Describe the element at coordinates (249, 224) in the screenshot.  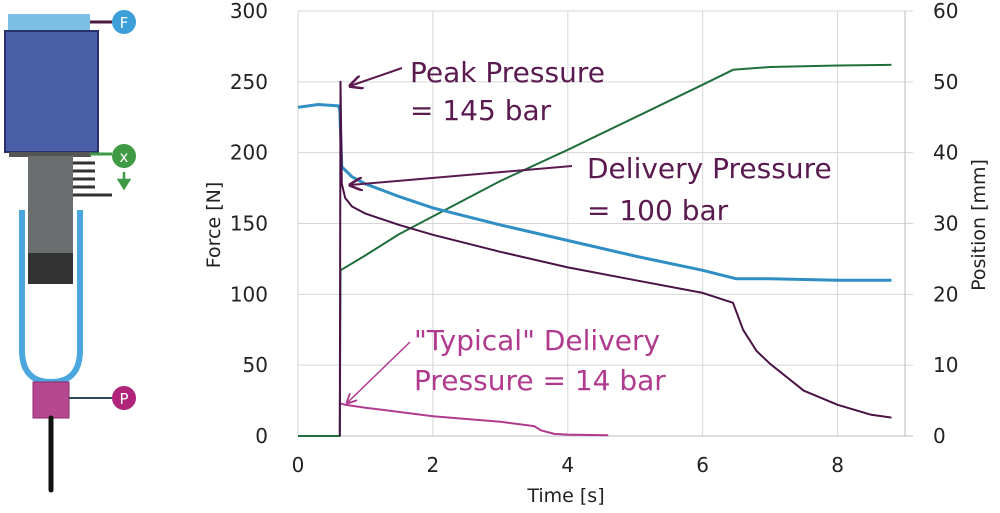
I see `y-tick-label: 150` at that location.